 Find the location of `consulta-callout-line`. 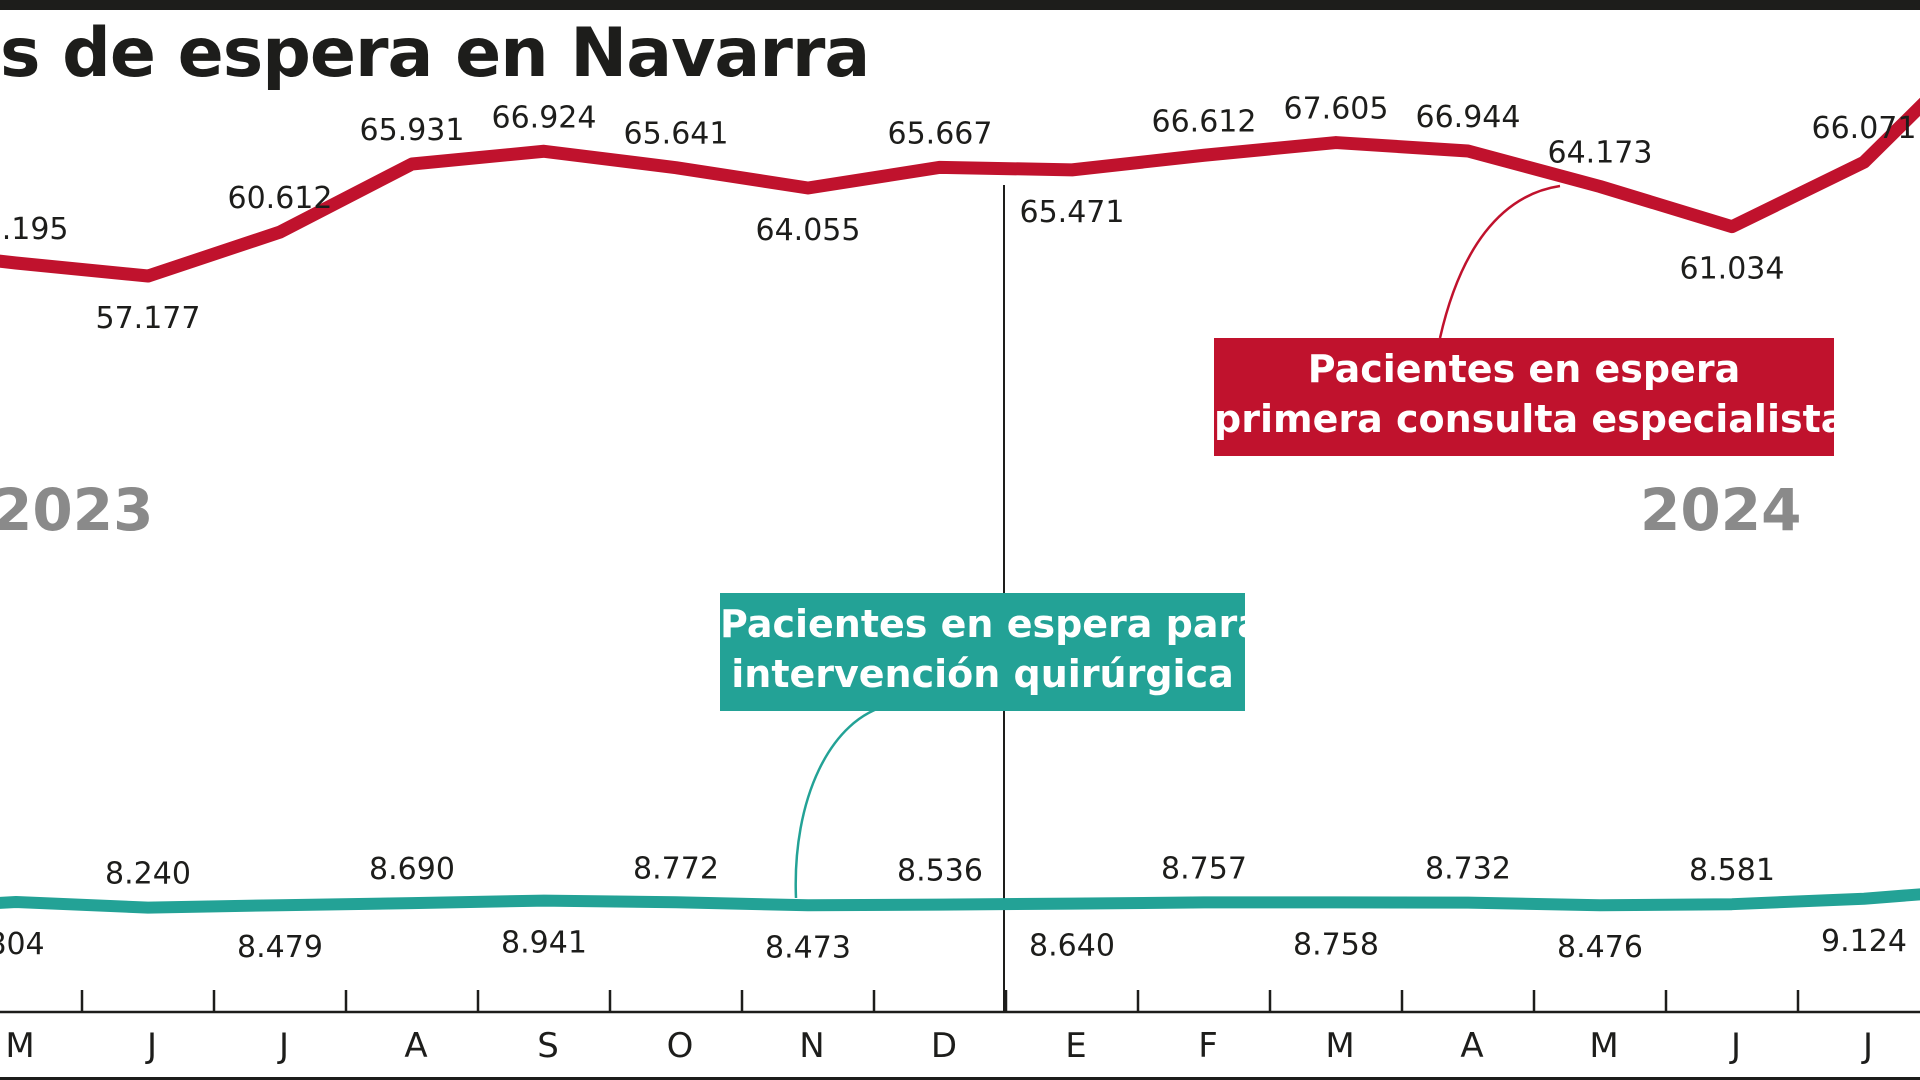

consulta-callout-line is located at coordinates (1499, 261).